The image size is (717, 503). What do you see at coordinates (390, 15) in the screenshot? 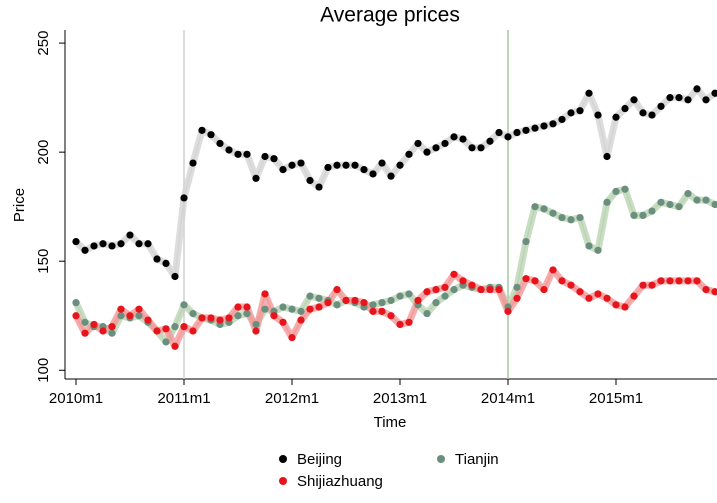
I see `chart-title: Average prices` at bounding box center [390, 15].